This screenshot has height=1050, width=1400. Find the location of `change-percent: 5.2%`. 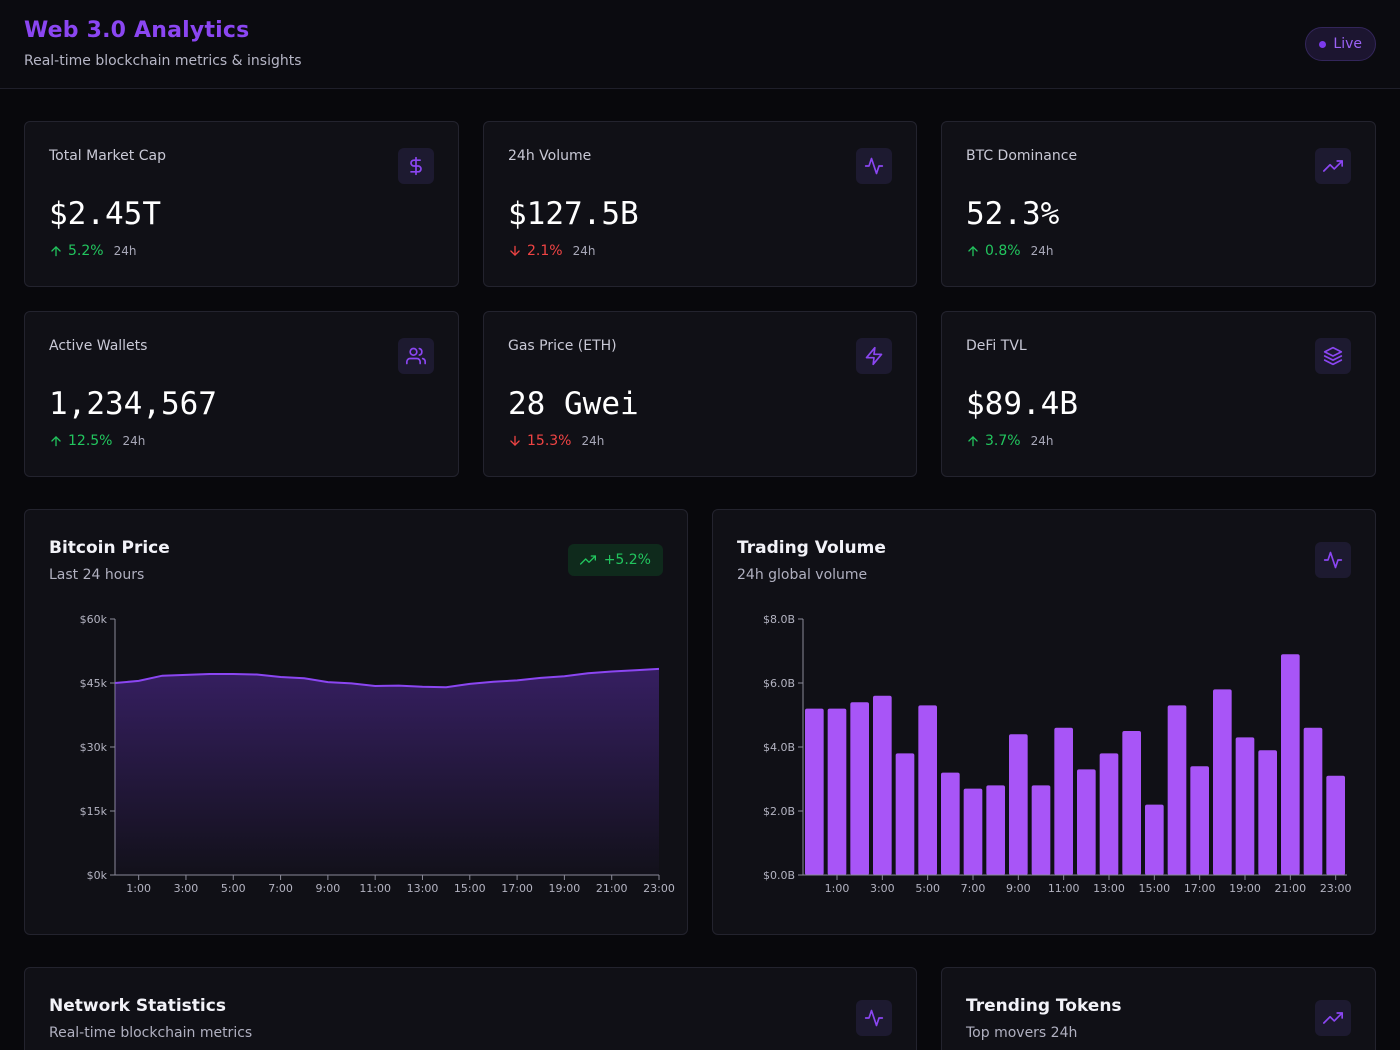

change-percent: 5.2% is located at coordinates (86, 251).